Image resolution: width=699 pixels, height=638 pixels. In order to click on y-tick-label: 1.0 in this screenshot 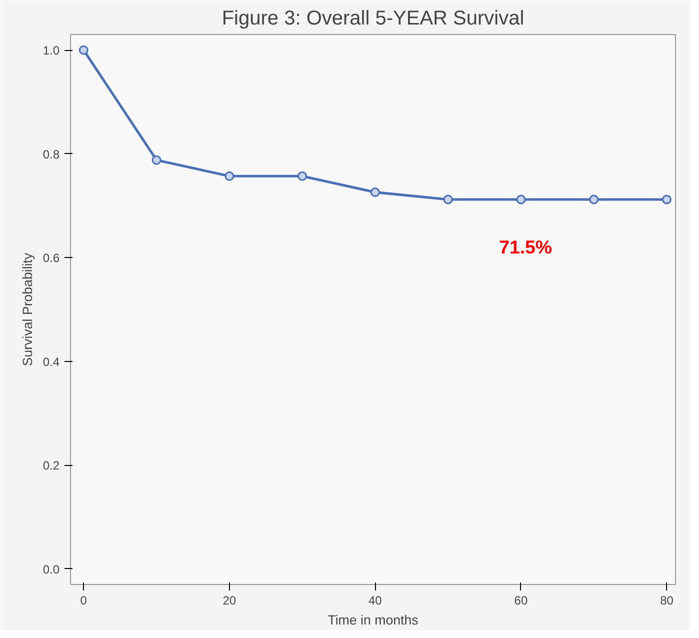, I will do `click(51, 51)`.